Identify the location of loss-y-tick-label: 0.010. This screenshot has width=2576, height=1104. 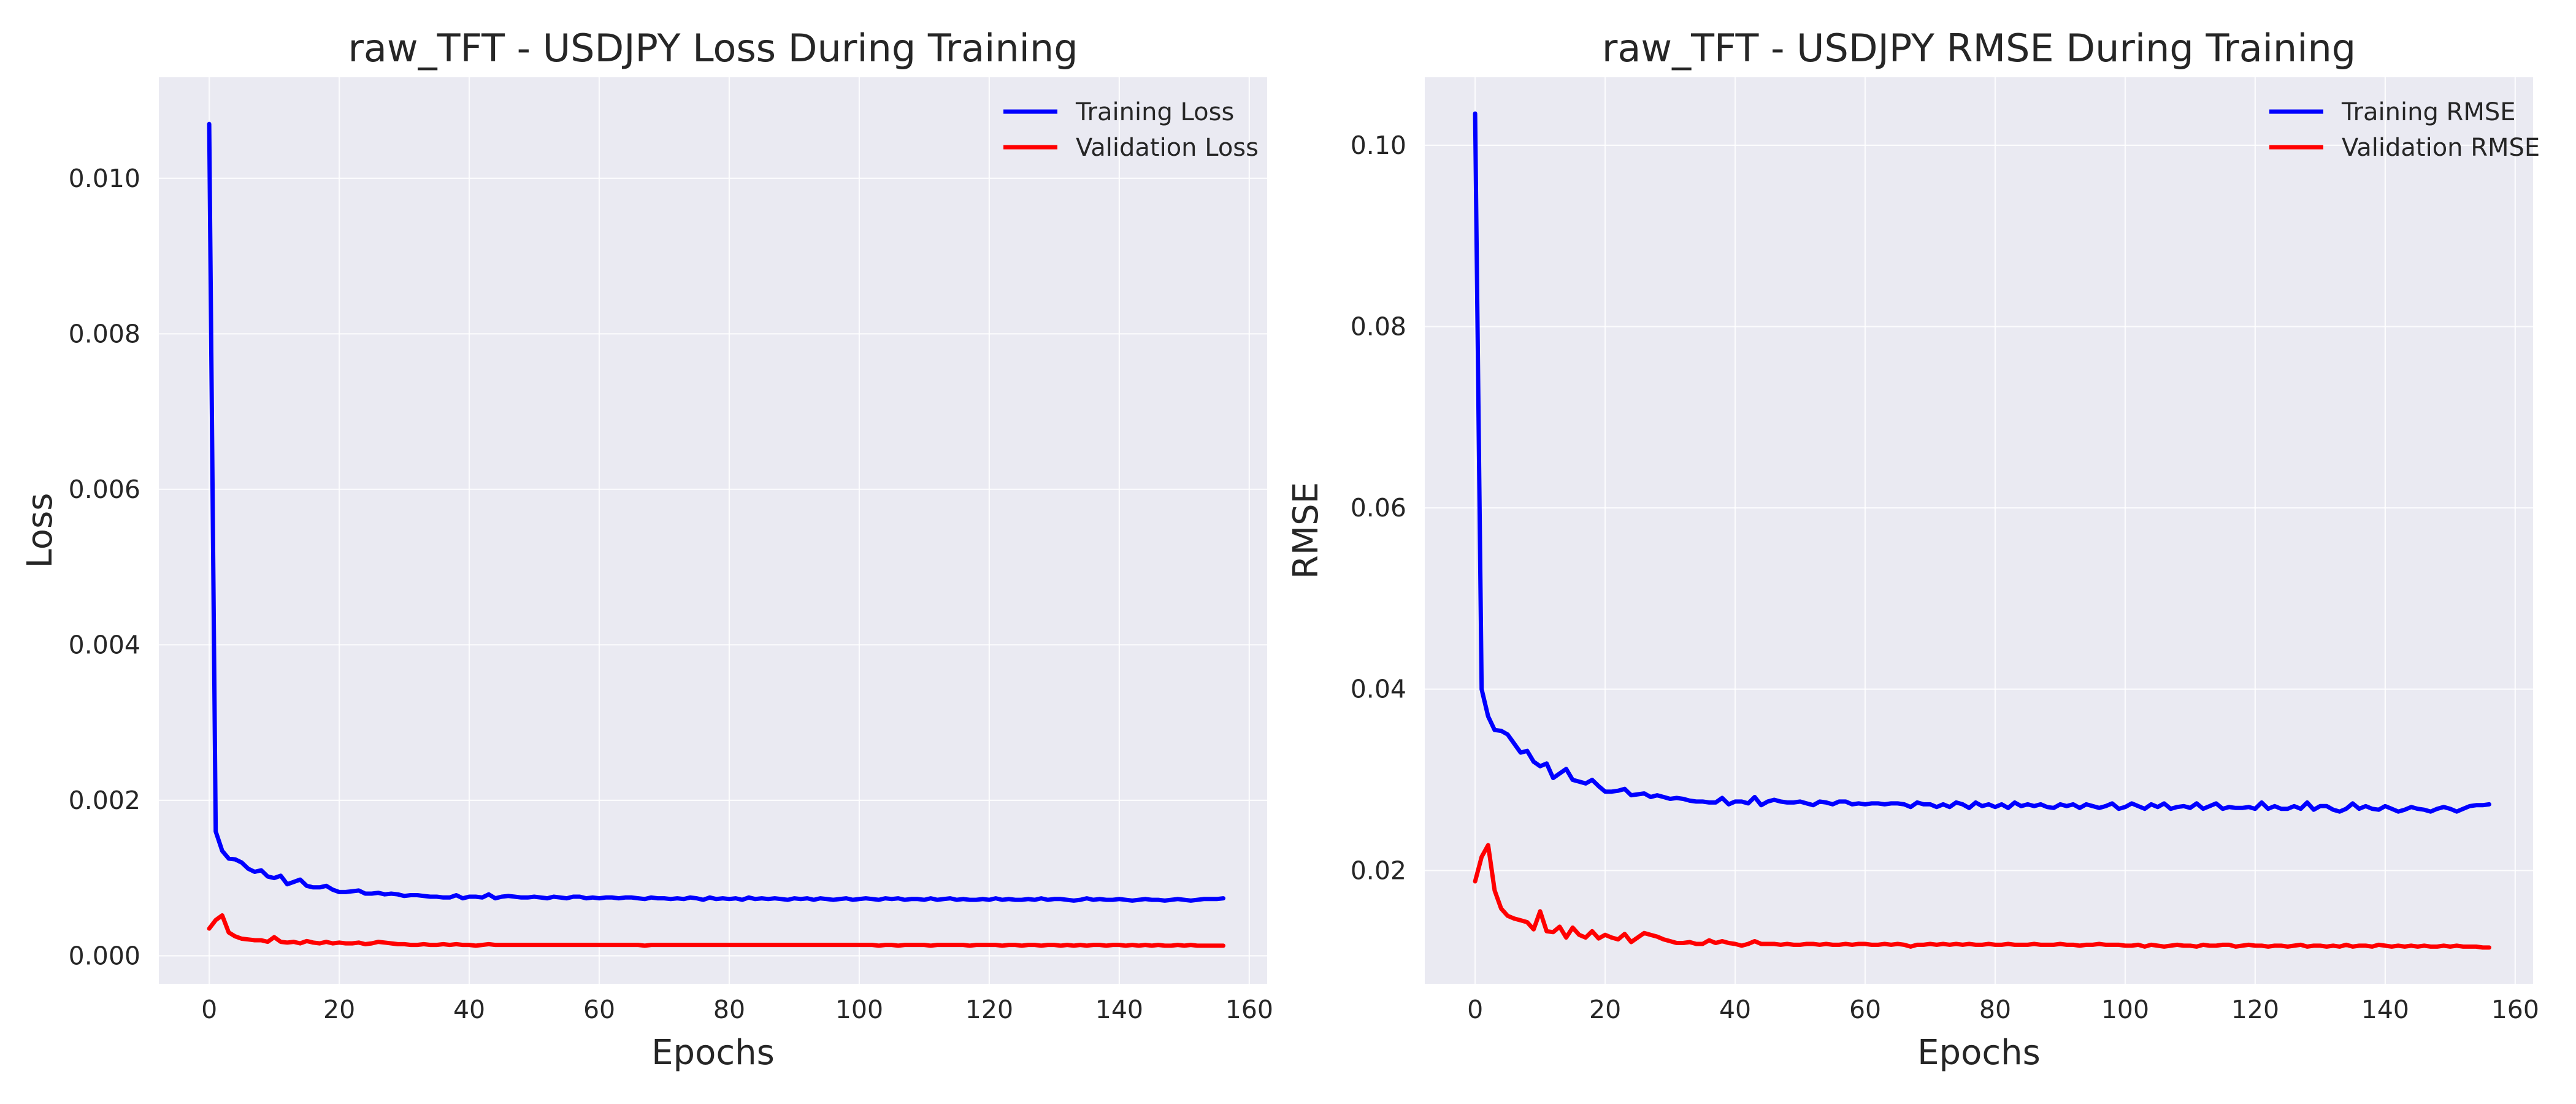
(104, 178).